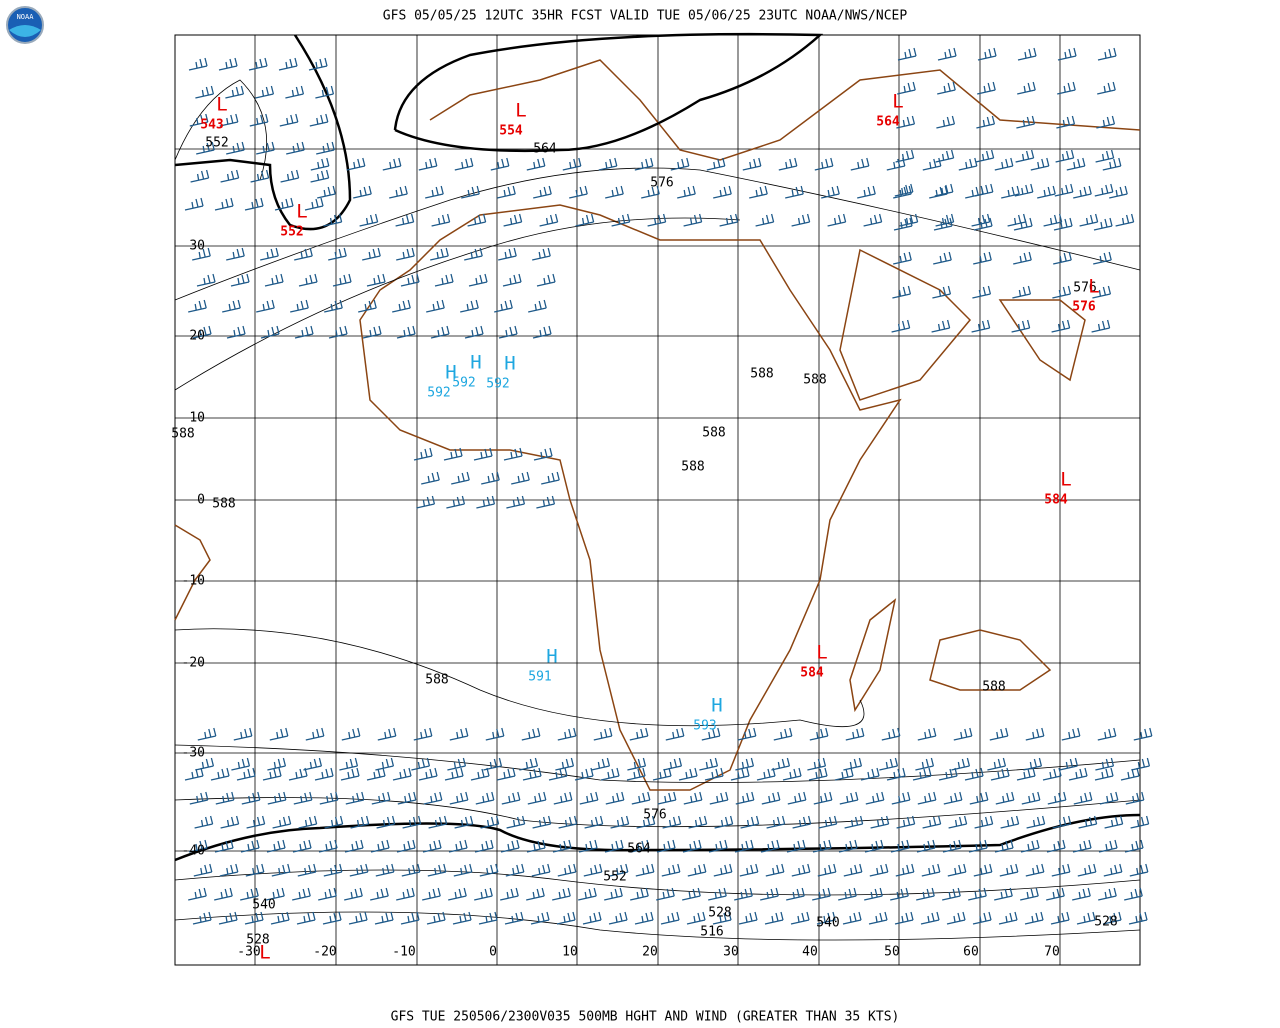  What do you see at coordinates (888, 122) in the screenshot?
I see `low-value: 564` at bounding box center [888, 122].